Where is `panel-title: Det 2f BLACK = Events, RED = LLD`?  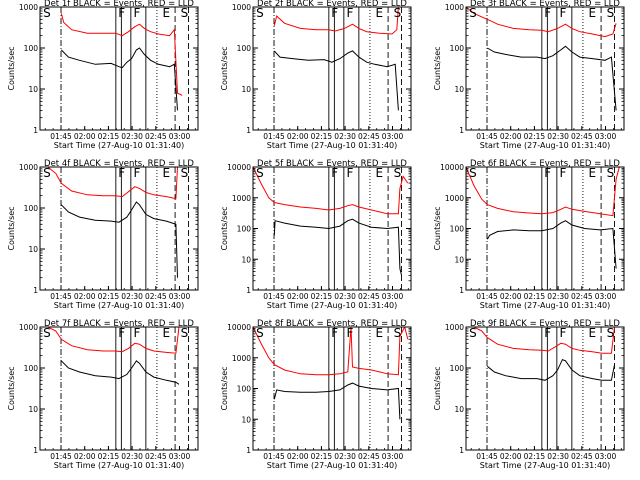 panel-title: Det 2f BLACK = Events, RED = LLD is located at coordinates (332, 4).